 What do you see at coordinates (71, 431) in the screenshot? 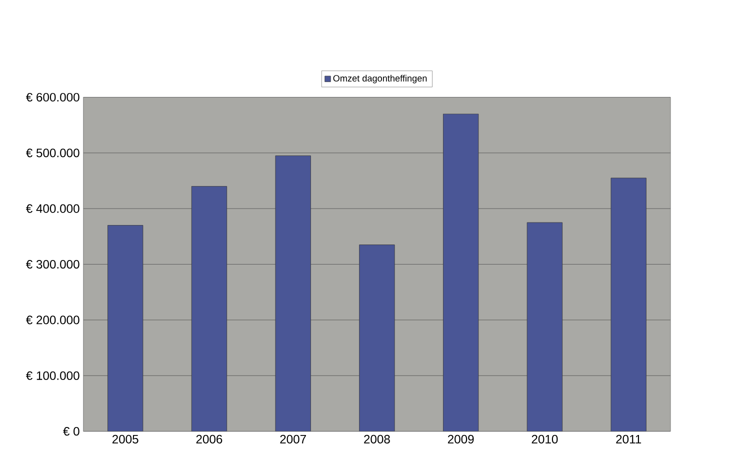
I see `y-tick-label: € 0` at bounding box center [71, 431].